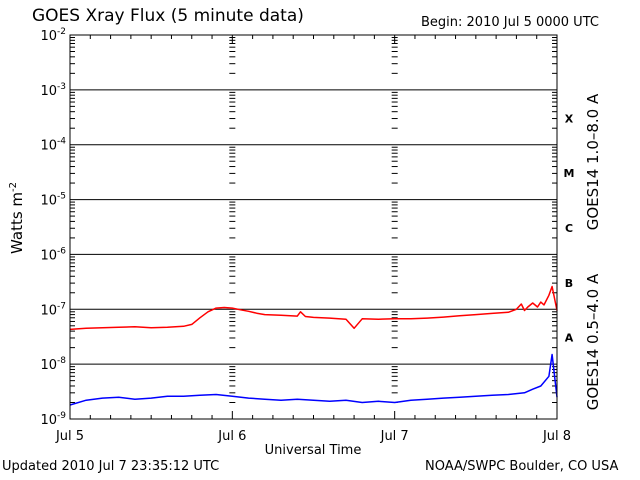 The image size is (640, 480). What do you see at coordinates (569, 118) in the screenshot?
I see `flare-class-label: X` at bounding box center [569, 118].